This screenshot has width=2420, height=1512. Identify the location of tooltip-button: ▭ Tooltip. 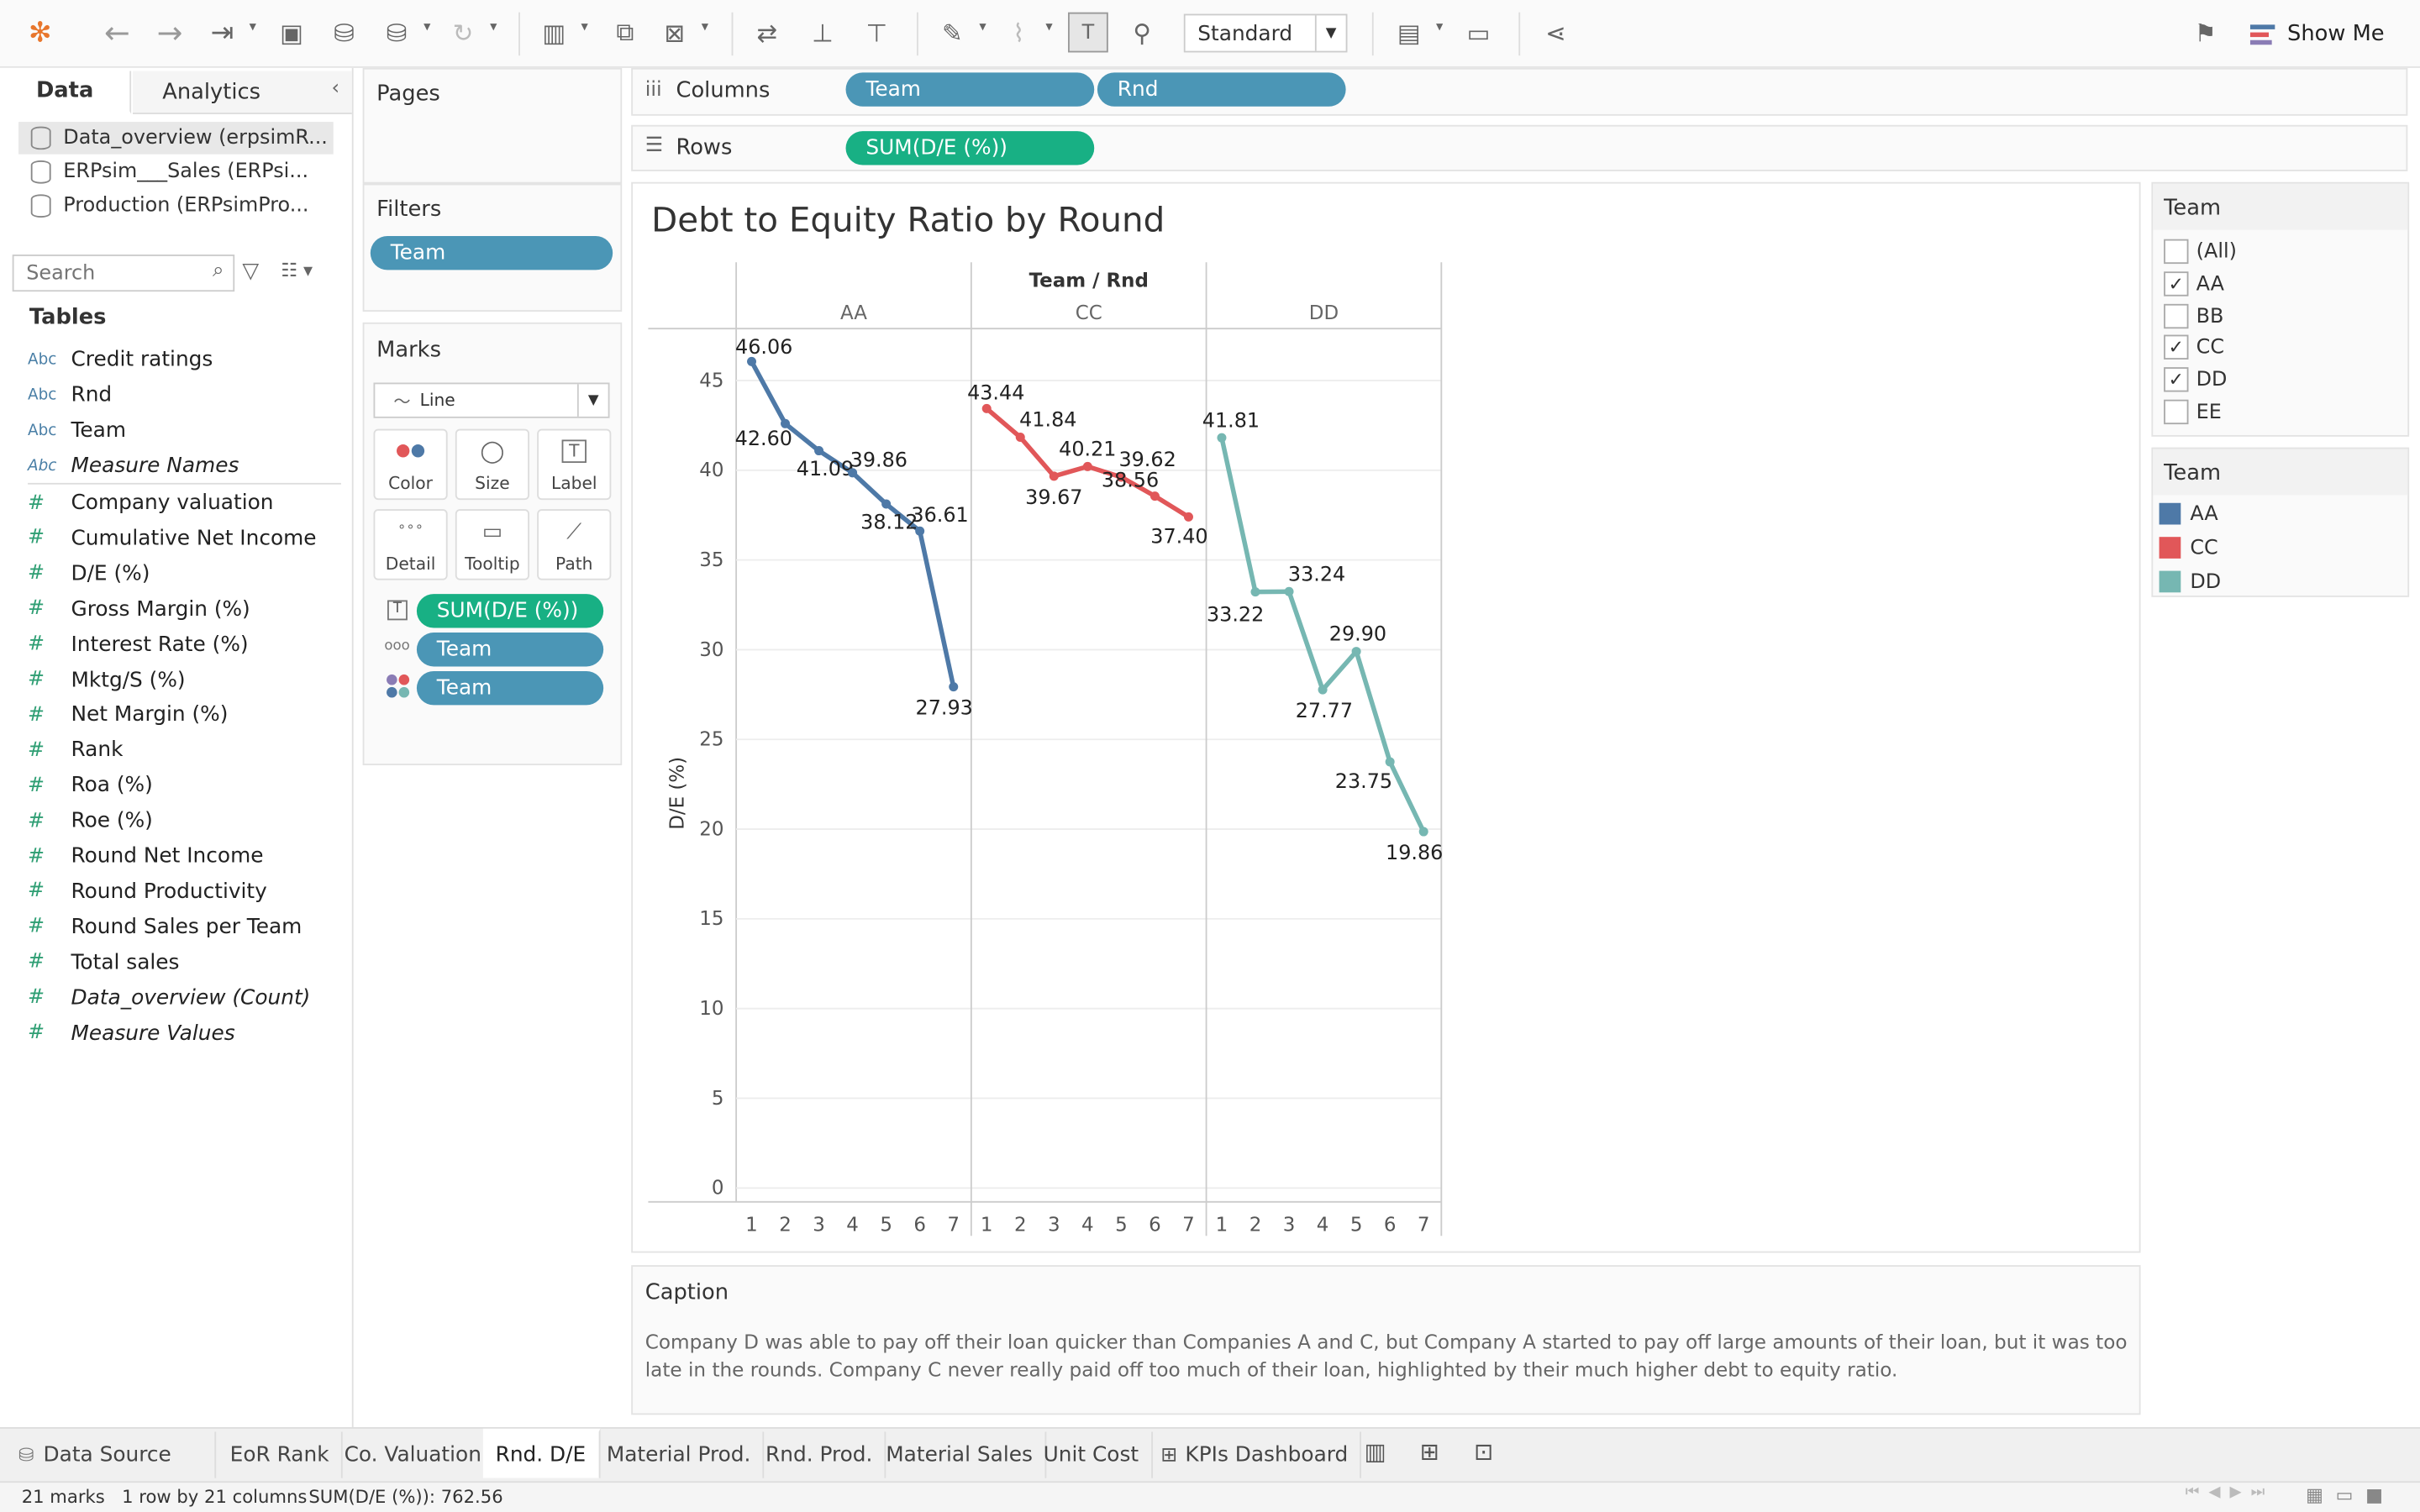
(492, 544).